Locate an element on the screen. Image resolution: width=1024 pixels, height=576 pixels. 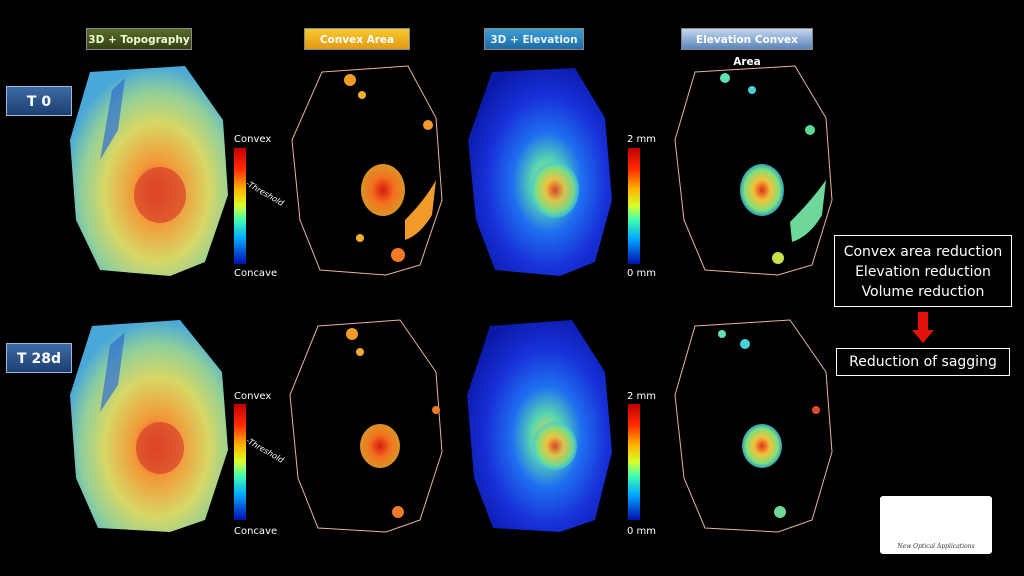
elevation-map-t0 is located at coordinates (540, 172).